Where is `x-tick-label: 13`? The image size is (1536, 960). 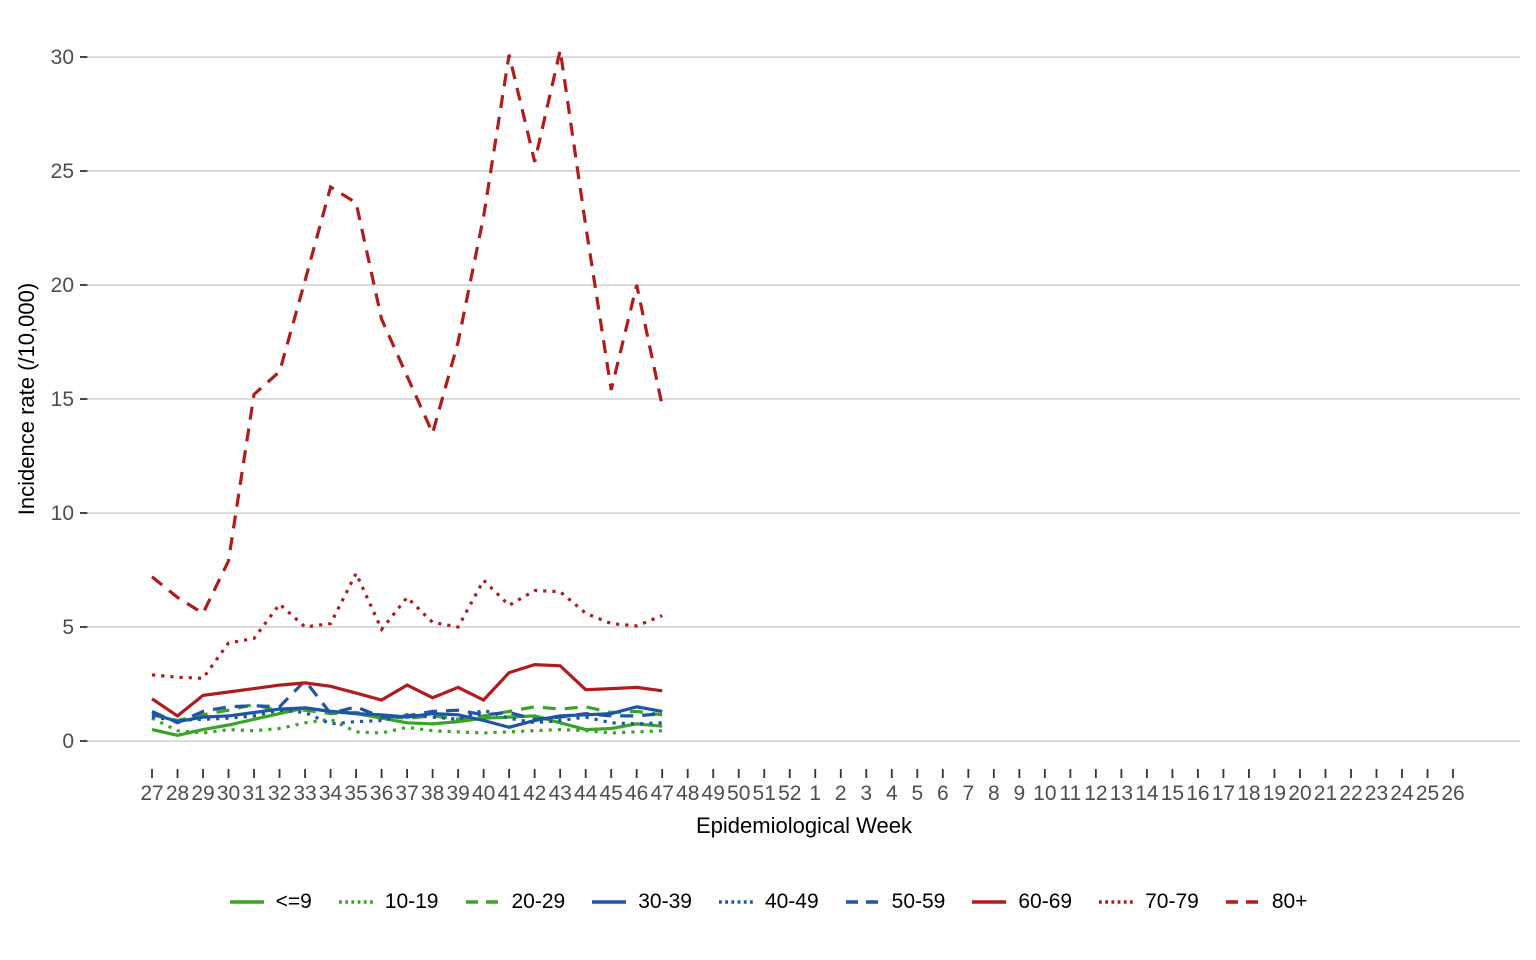 x-tick-label: 13 is located at coordinates (1121, 793).